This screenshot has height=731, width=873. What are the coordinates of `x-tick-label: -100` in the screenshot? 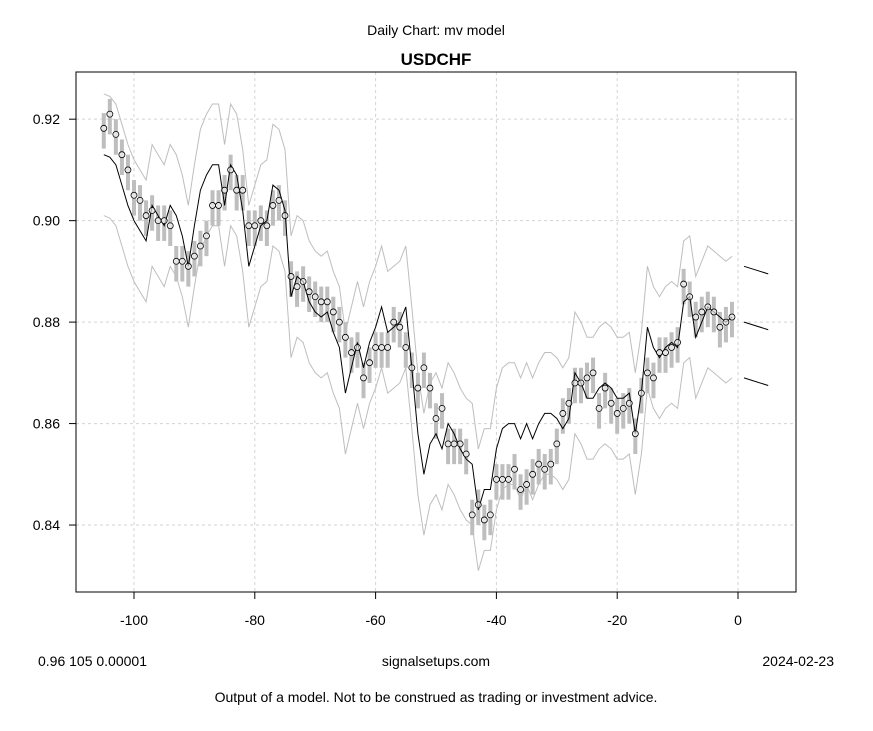 It's located at (134, 620).